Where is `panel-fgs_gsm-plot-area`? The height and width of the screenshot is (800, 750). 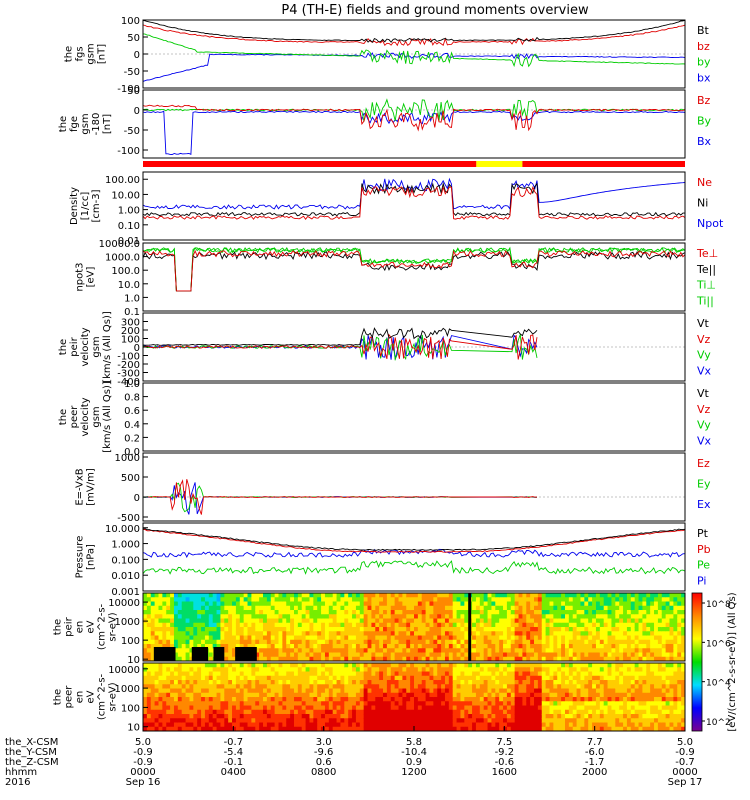 panel-fgs_gsm-plot-area is located at coordinates (414, 51).